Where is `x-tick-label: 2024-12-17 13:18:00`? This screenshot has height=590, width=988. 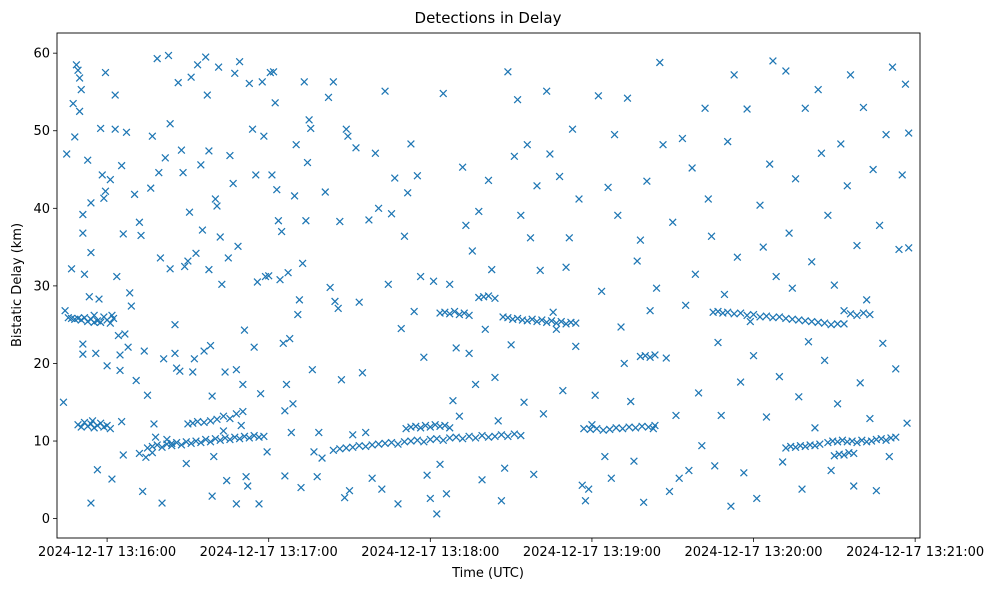
x-tick-label: 2024-12-17 13:18:00 is located at coordinates (430, 552).